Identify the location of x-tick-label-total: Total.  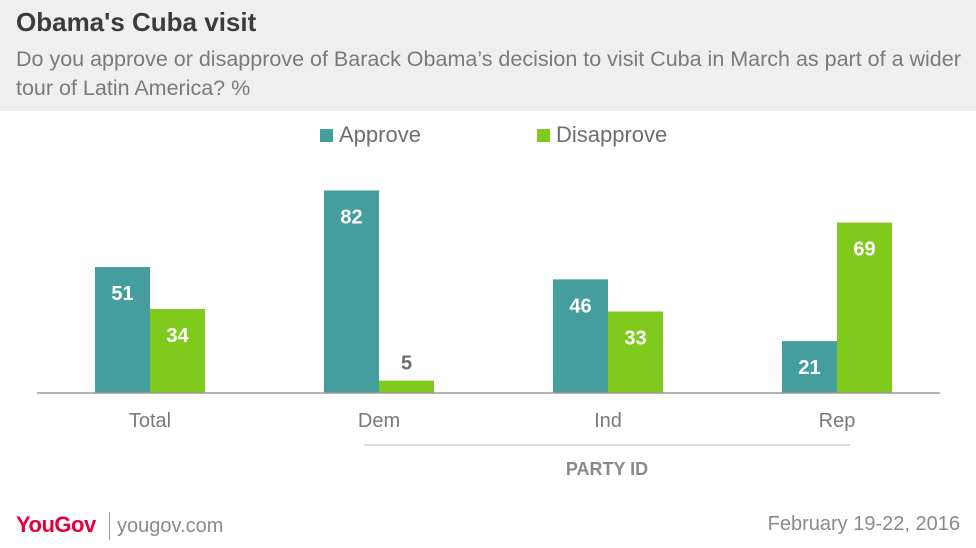
(150, 421).